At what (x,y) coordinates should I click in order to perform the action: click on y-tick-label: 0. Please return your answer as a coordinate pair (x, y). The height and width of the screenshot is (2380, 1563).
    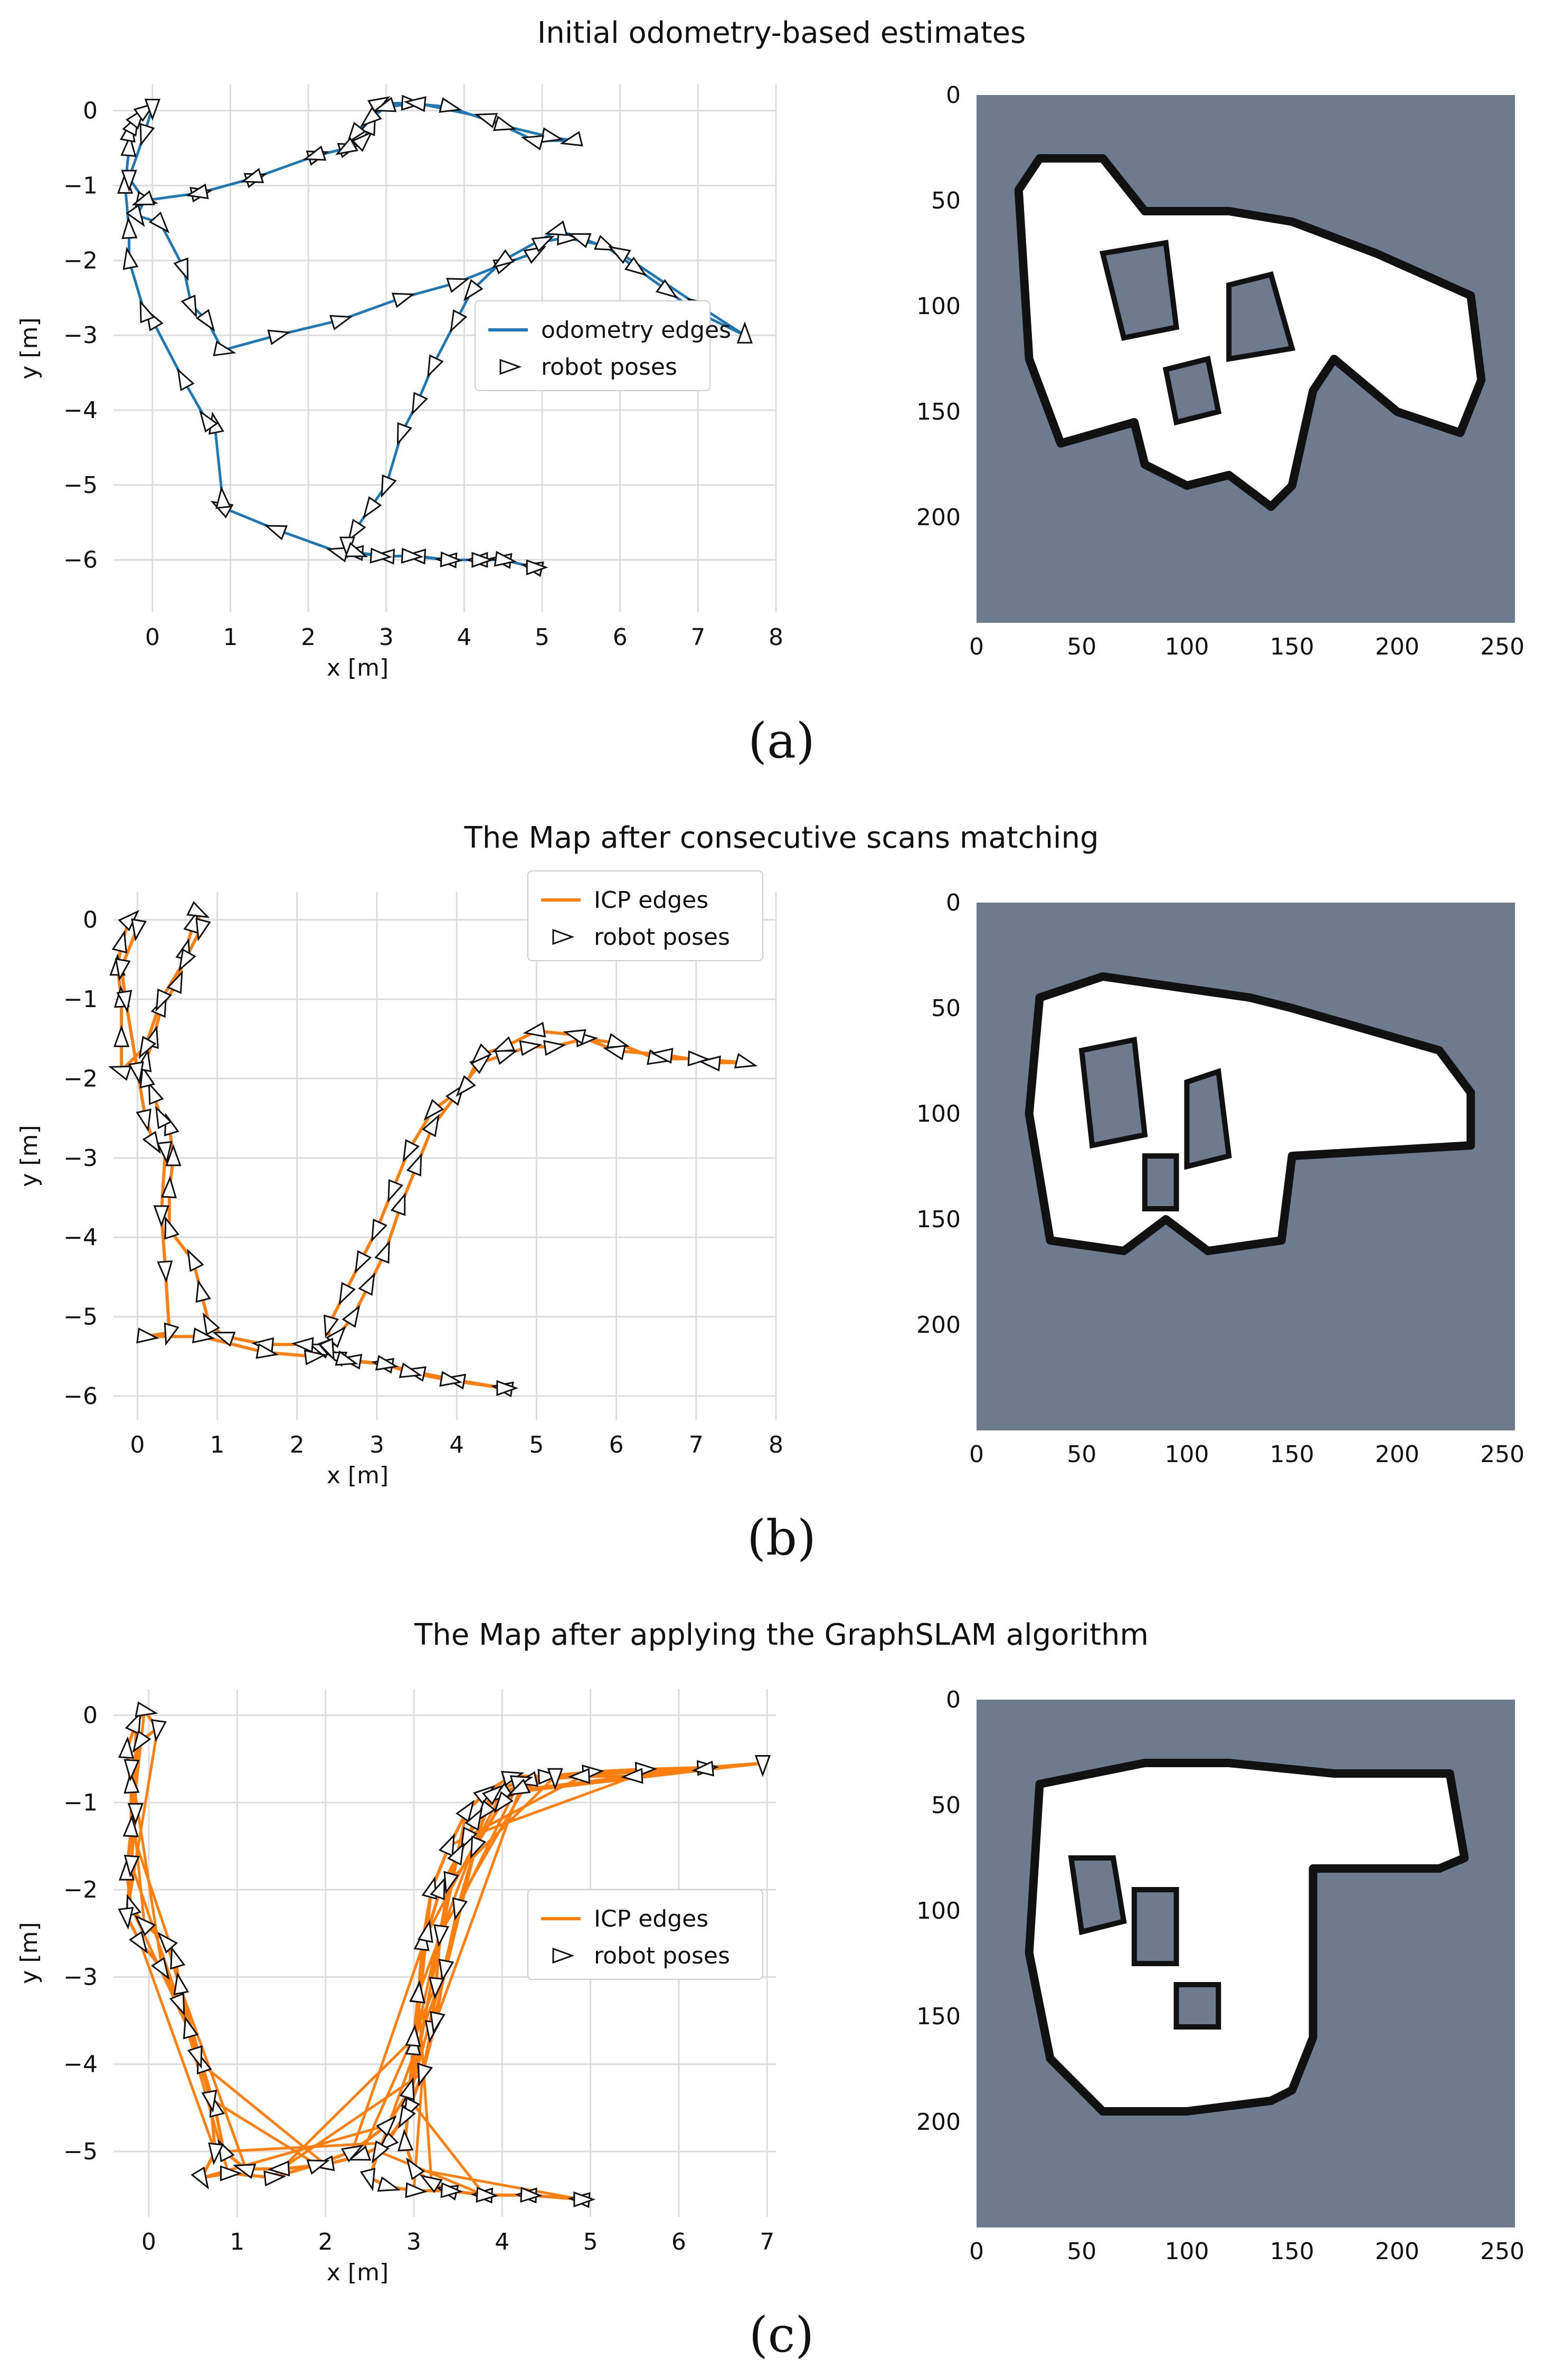
    Looking at the image, I should click on (90, 1715).